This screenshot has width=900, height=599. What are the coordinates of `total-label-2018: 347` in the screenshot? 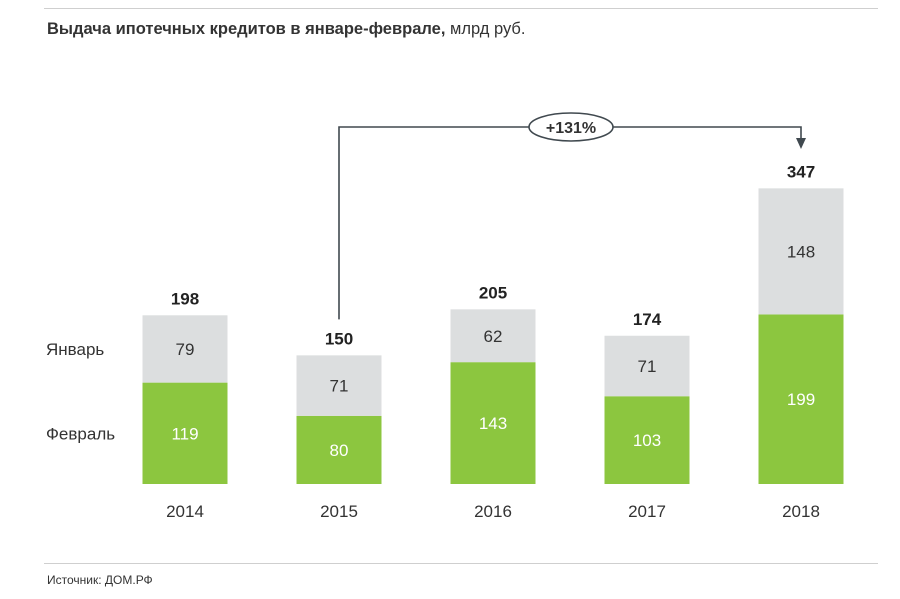 It's located at (801, 171).